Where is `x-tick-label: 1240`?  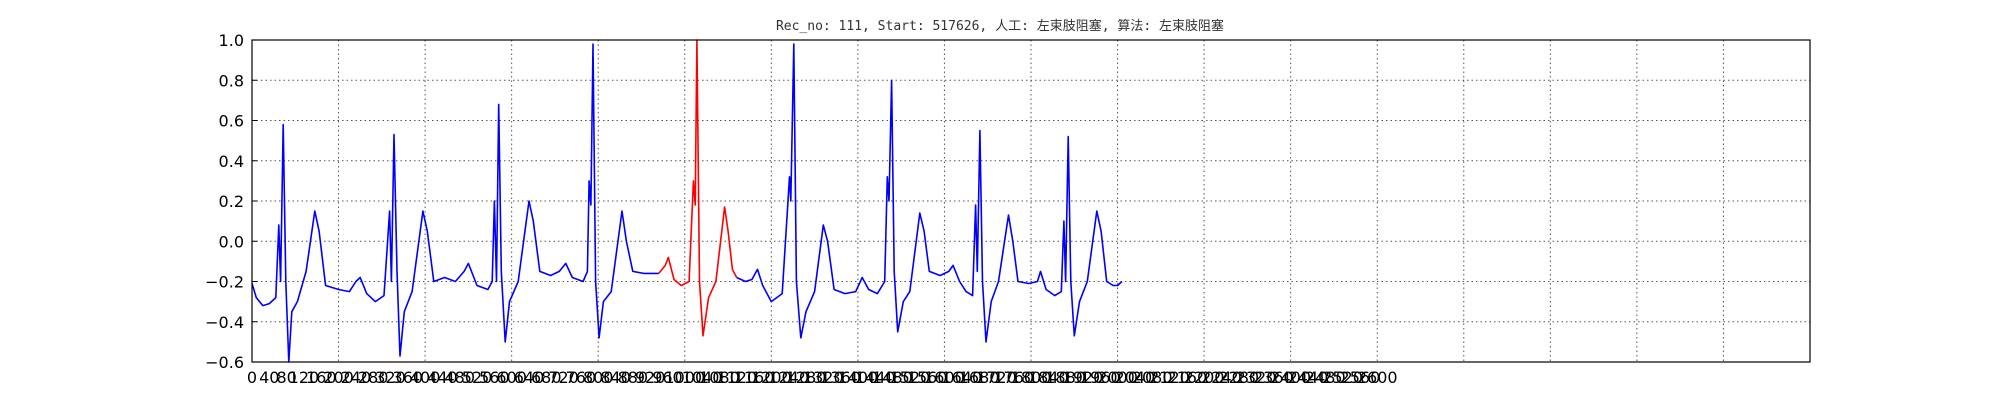
x-tick-label: 1240 is located at coordinates (788, 377).